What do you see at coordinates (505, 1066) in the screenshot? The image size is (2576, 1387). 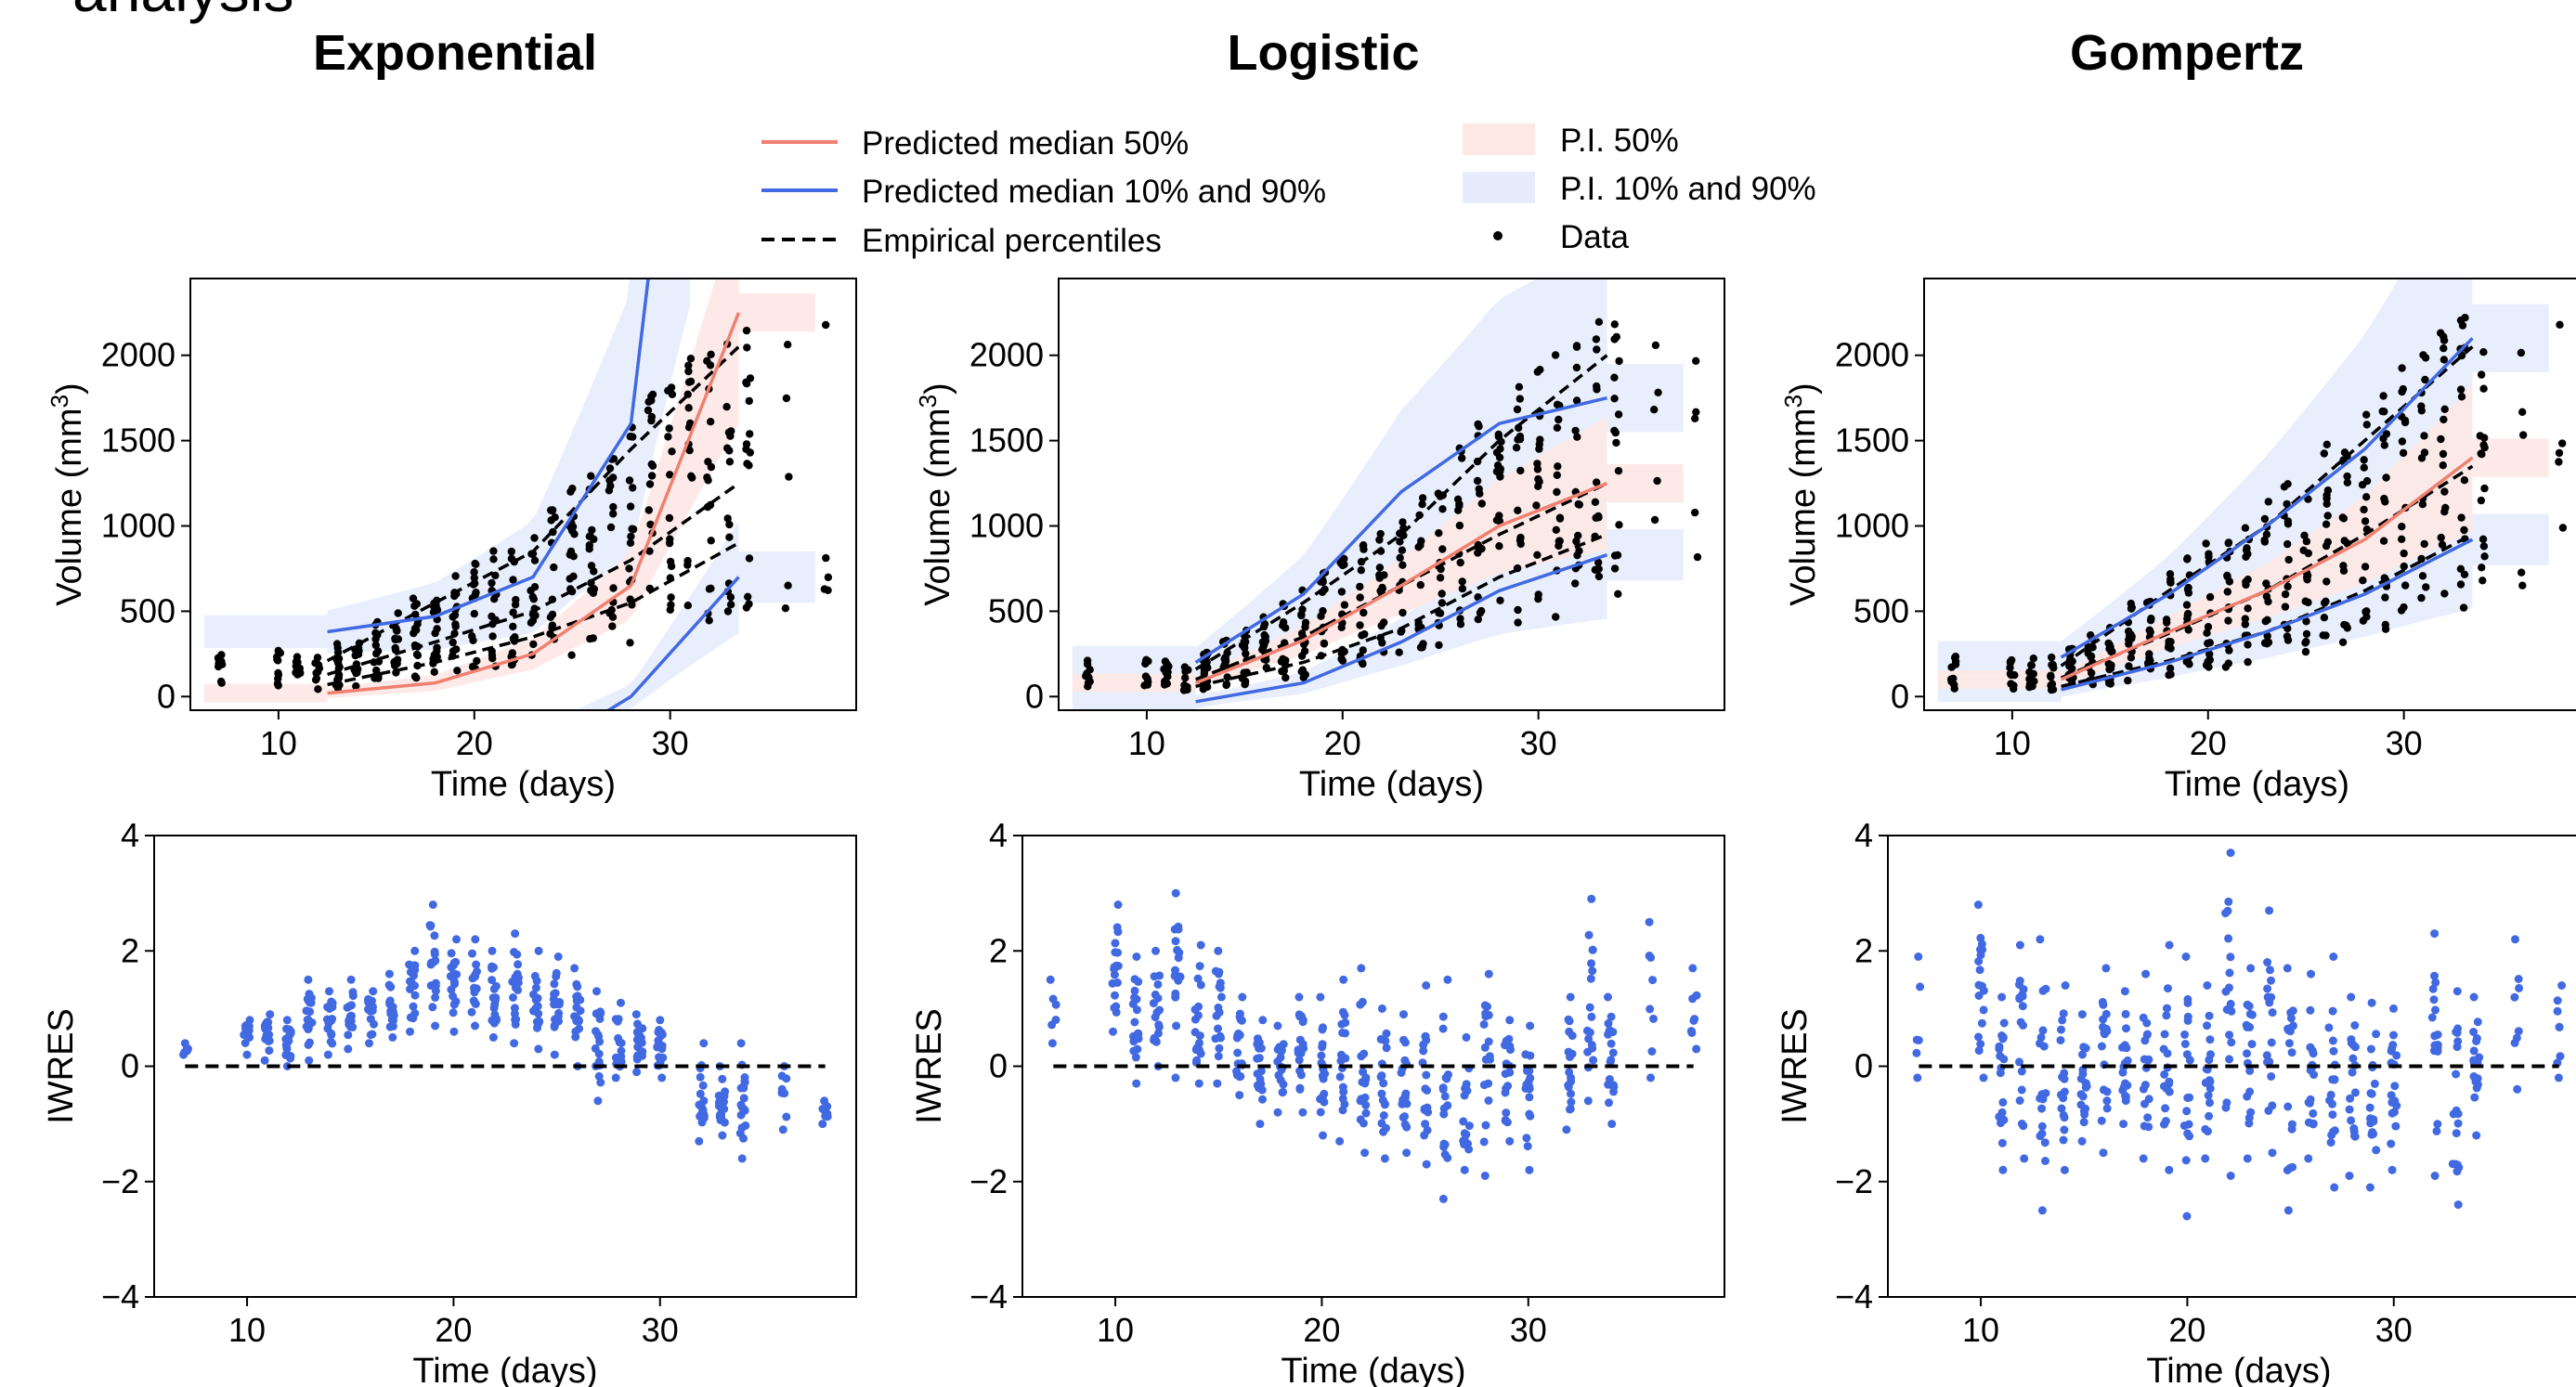 I see `axes-frame` at bounding box center [505, 1066].